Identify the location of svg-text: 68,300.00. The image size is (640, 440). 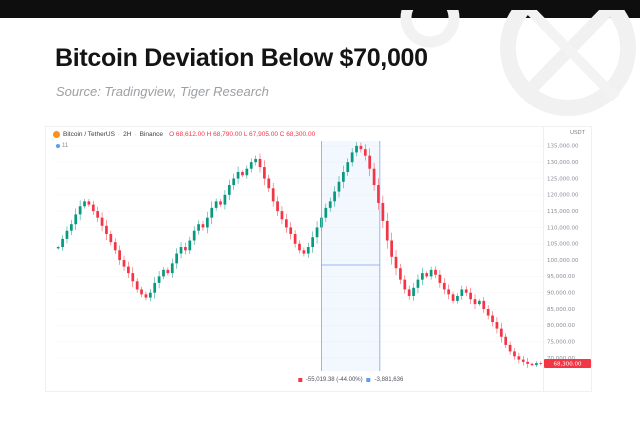
(568, 364).